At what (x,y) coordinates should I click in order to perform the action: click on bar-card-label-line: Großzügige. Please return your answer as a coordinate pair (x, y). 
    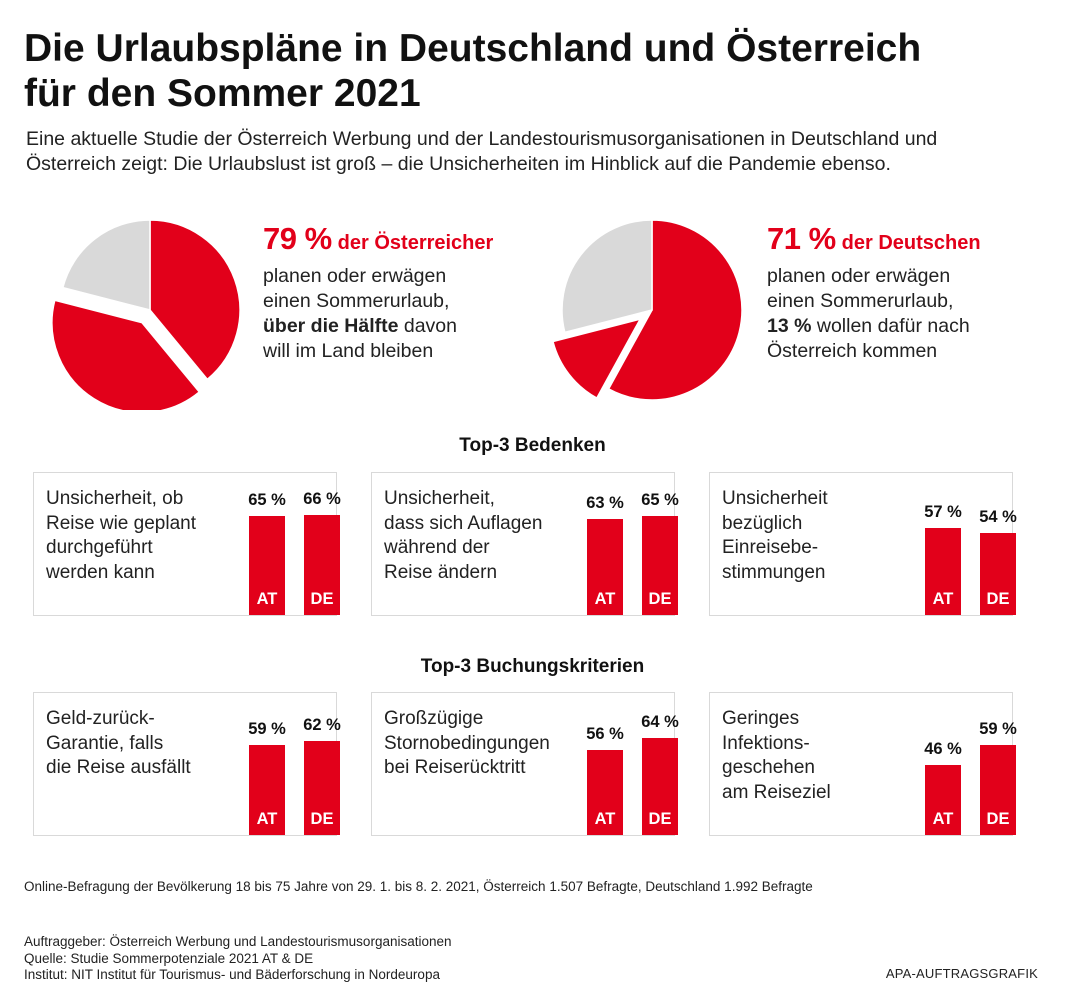
    Looking at the image, I should click on (434, 718).